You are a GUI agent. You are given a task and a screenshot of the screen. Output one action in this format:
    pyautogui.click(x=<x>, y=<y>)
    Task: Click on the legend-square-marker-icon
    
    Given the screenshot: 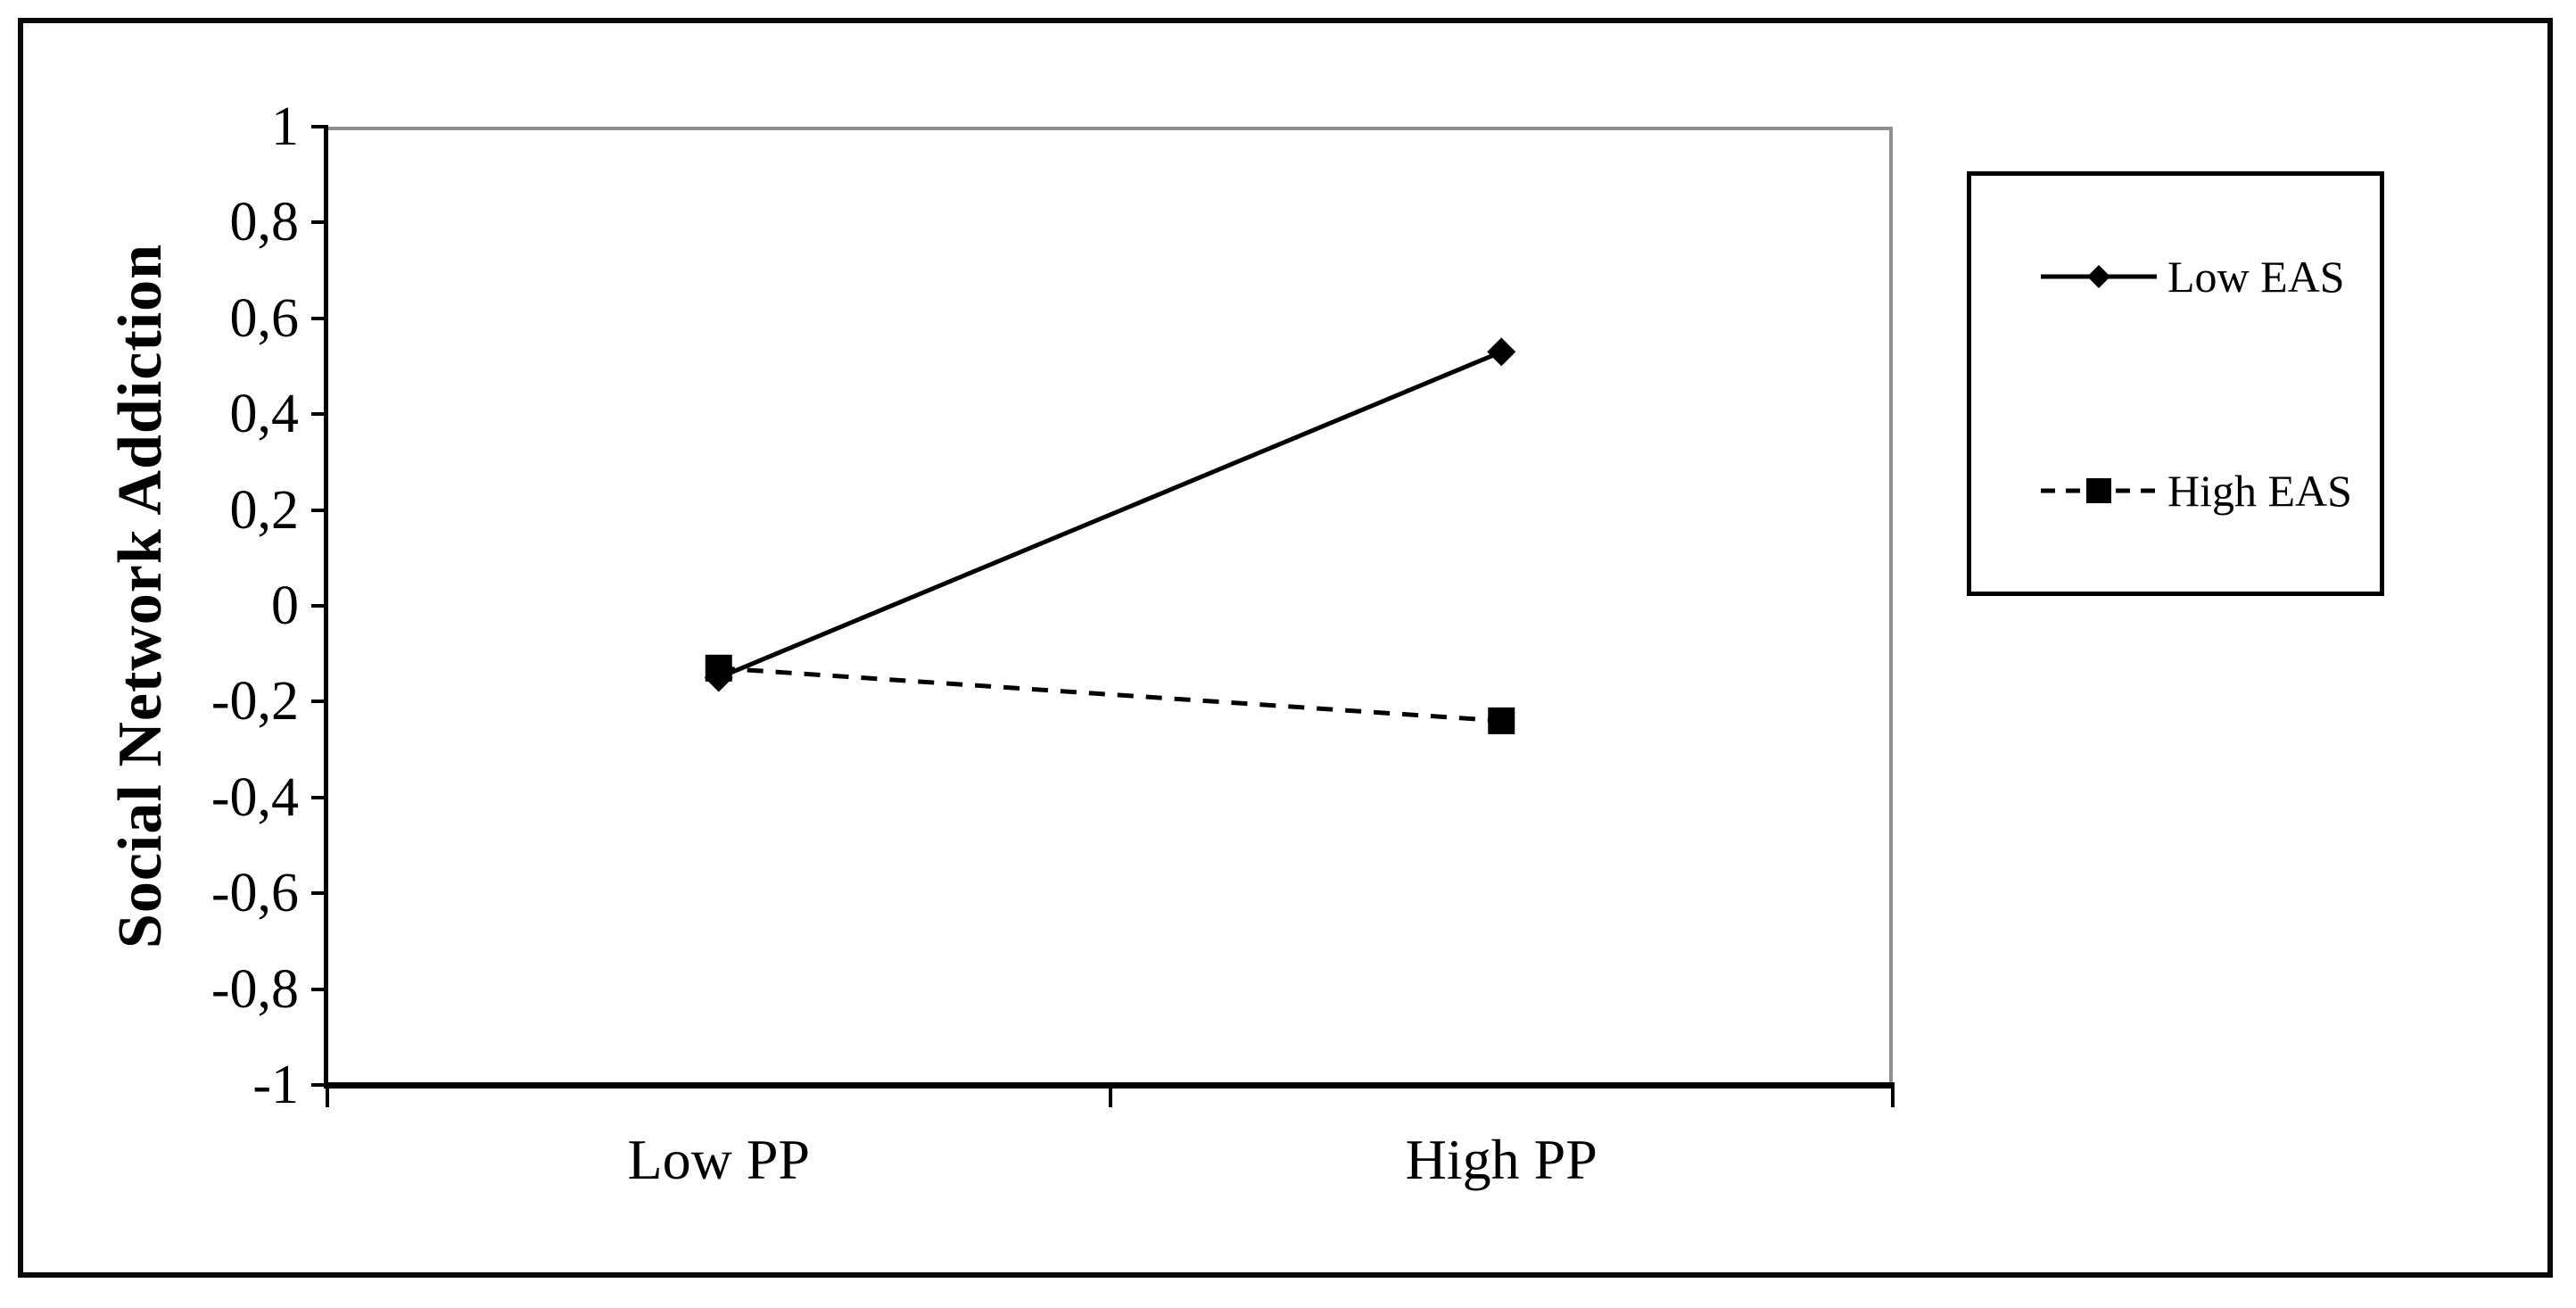 What is the action you would take?
    pyautogui.click(x=2099, y=490)
    